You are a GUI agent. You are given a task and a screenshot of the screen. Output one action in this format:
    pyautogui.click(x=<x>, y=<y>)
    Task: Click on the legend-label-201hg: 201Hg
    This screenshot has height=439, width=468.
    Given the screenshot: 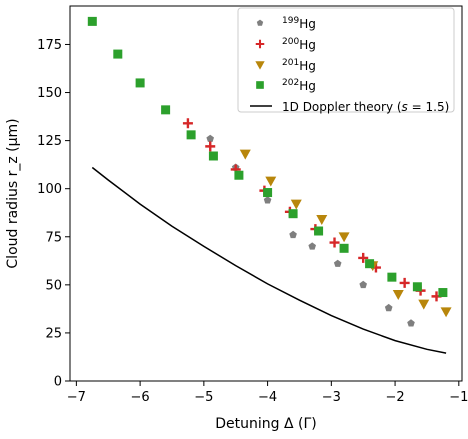 What is the action you would take?
    pyautogui.click(x=299, y=65)
    